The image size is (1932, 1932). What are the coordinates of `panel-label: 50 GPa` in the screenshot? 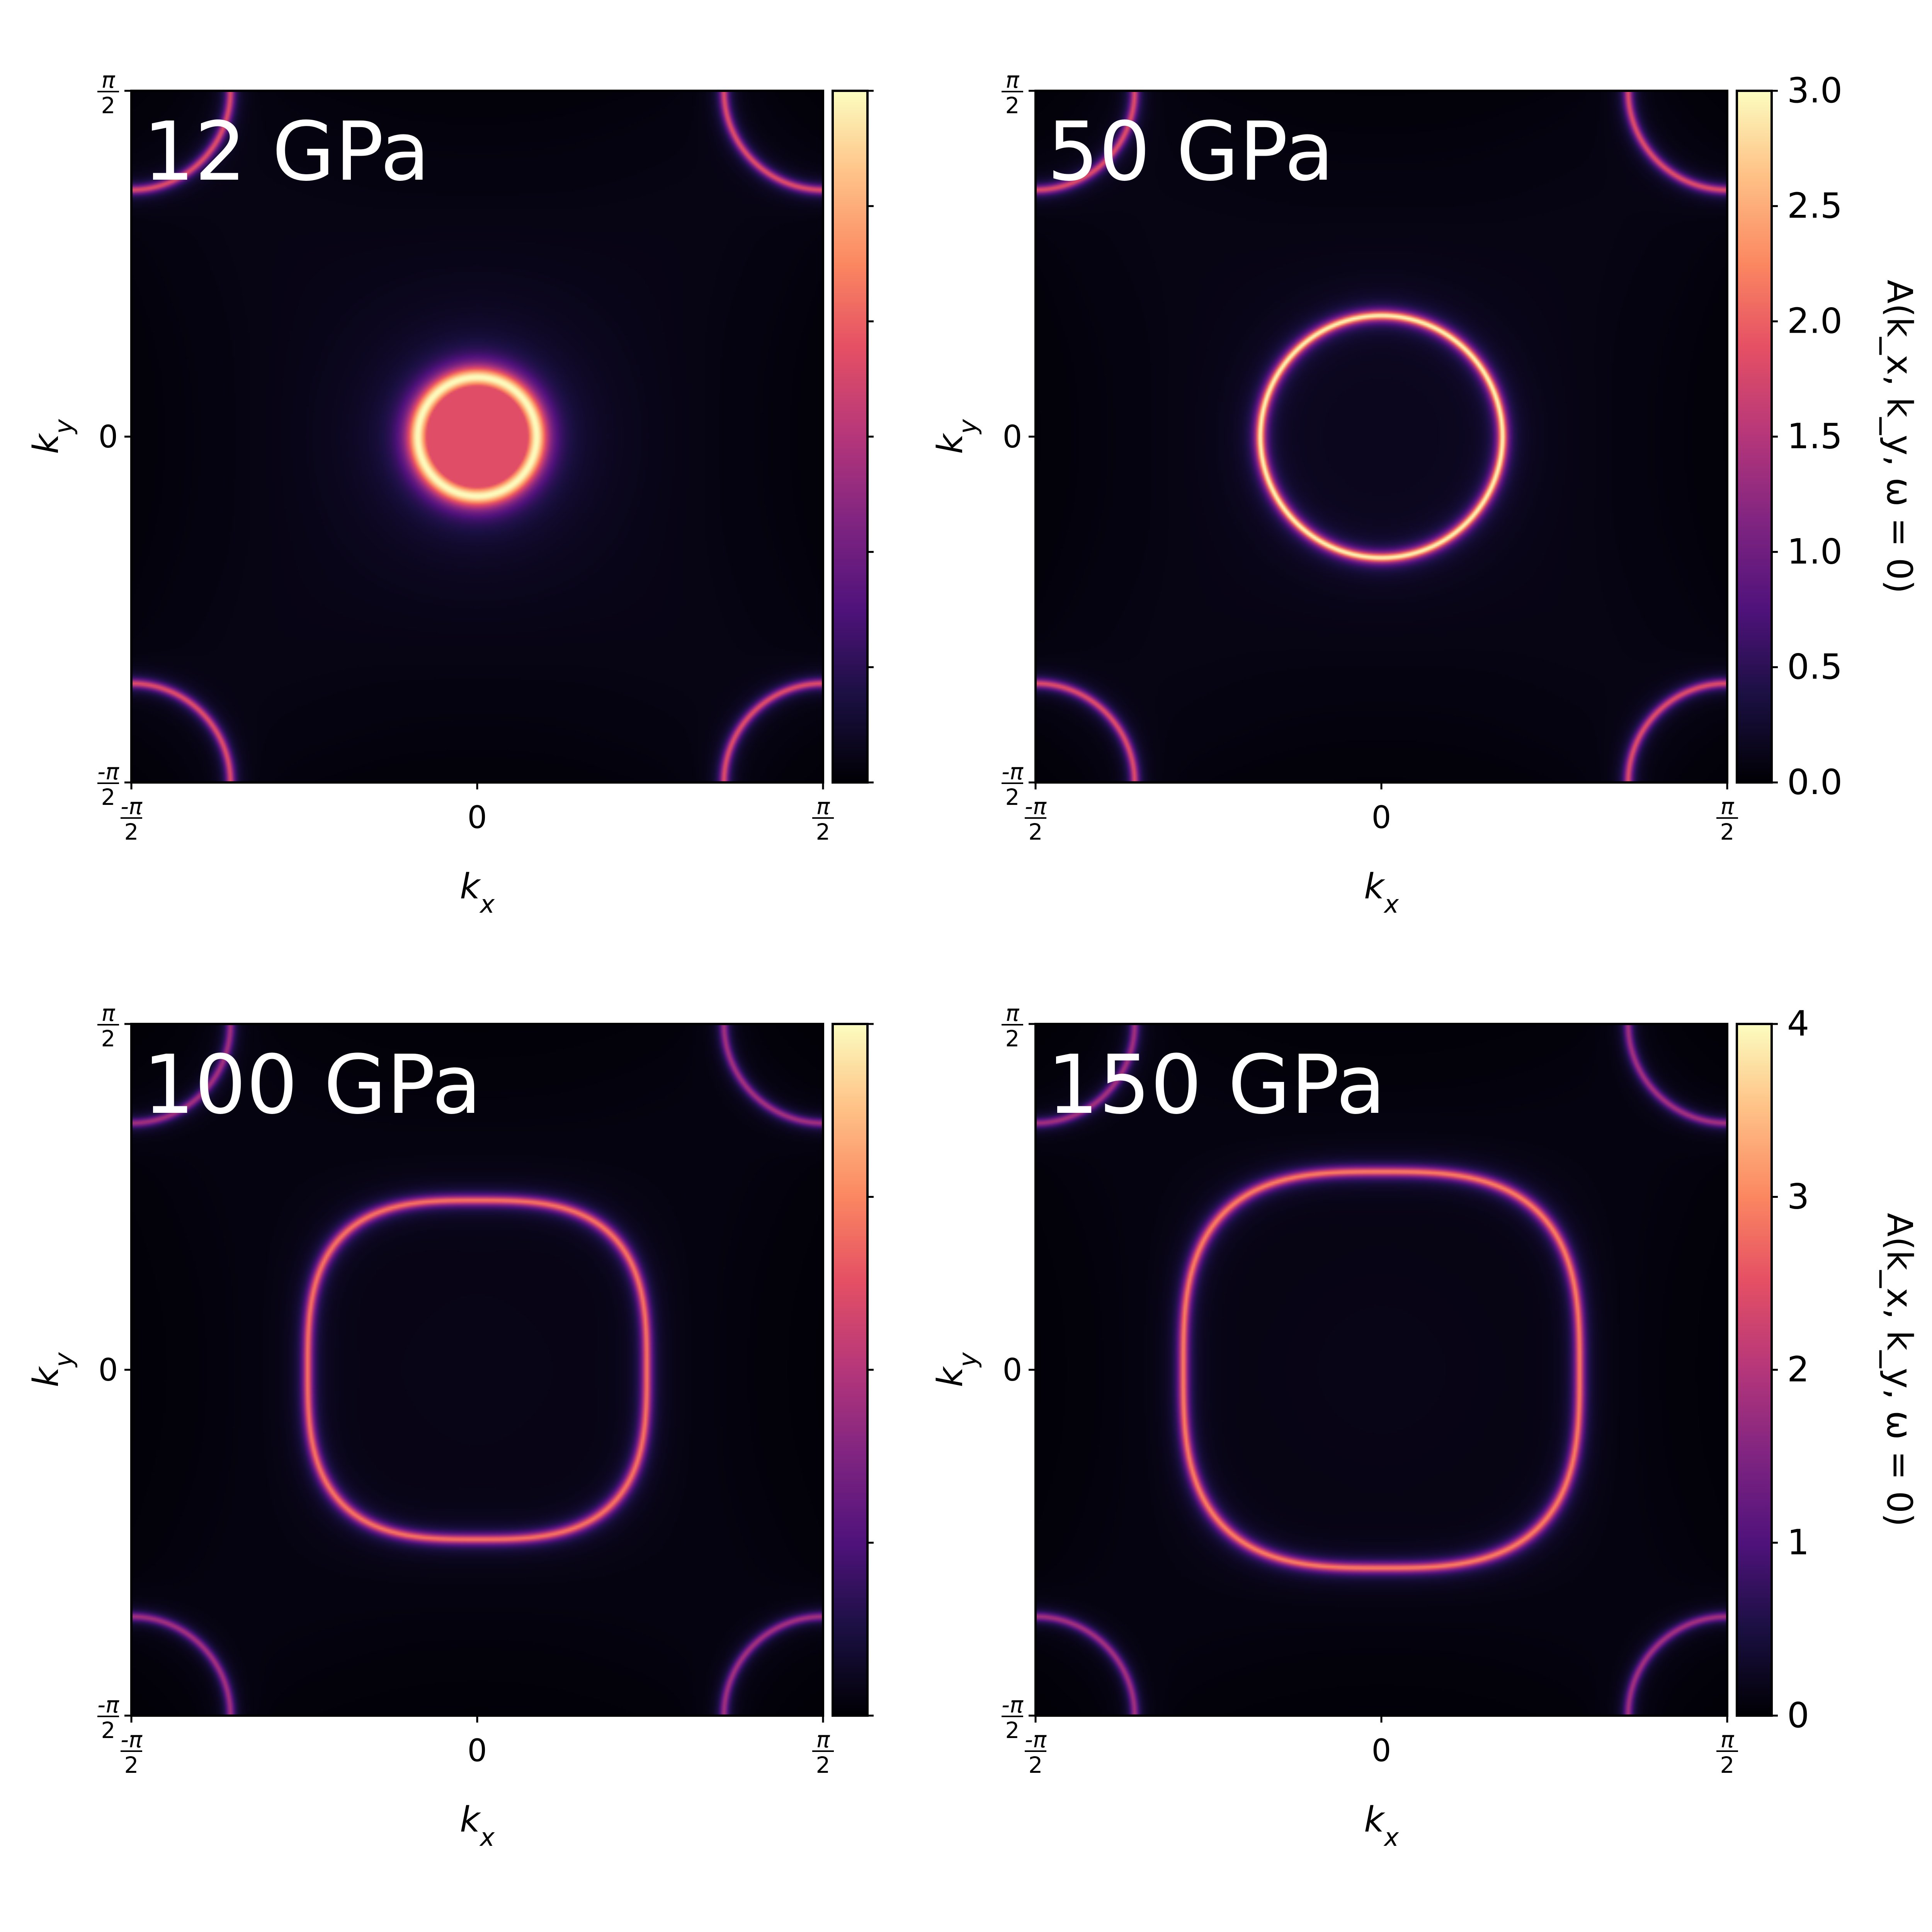 It's located at (1191, 152).